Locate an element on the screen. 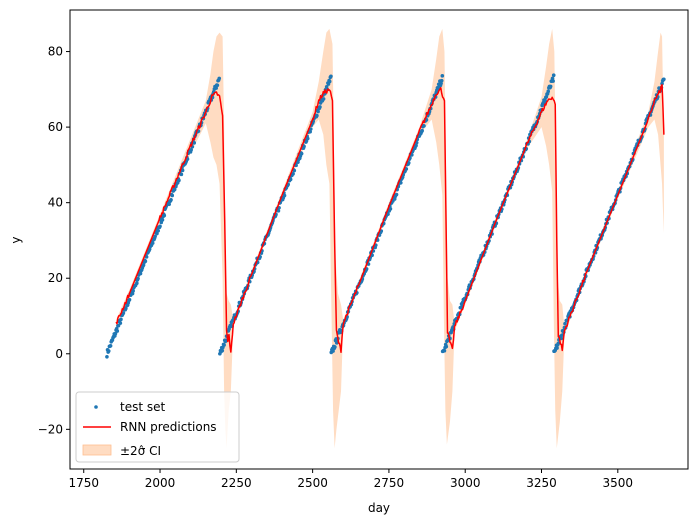  legend-label-ci: ±2σ̂ CI is located at coordinates (140, 451).